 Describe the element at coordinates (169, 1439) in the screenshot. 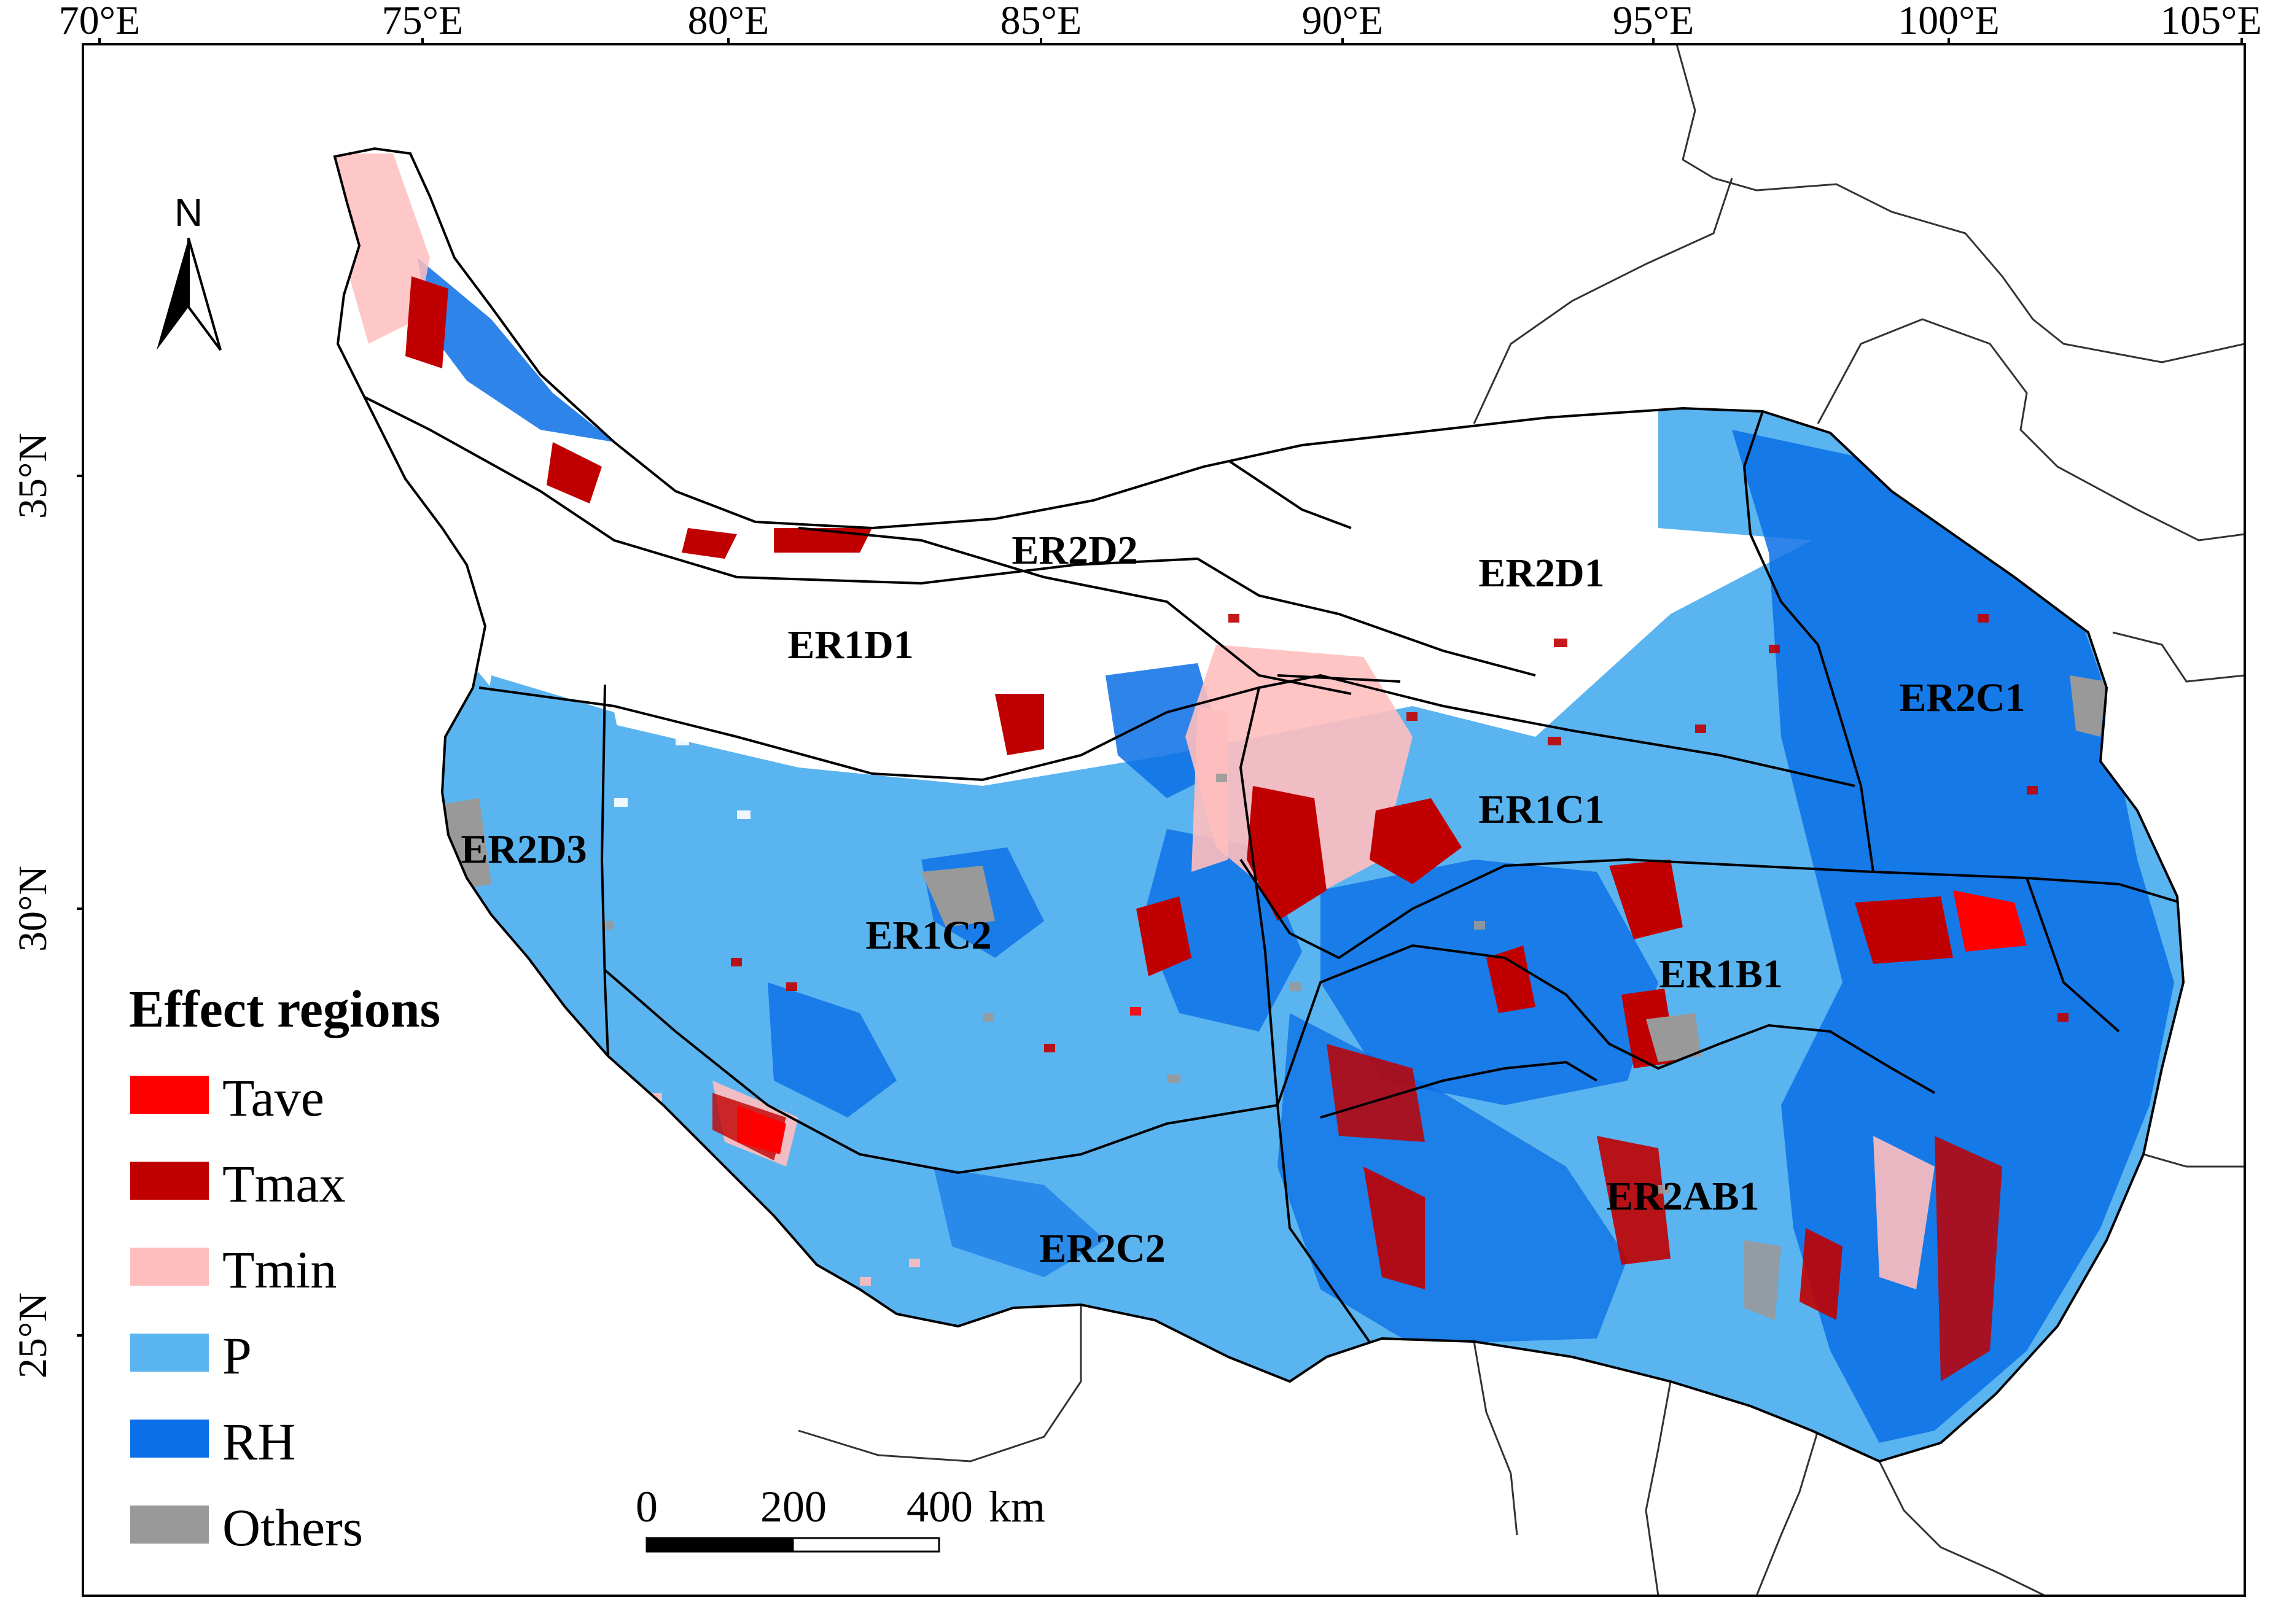

I see `legend-swatch-rh` at that location.